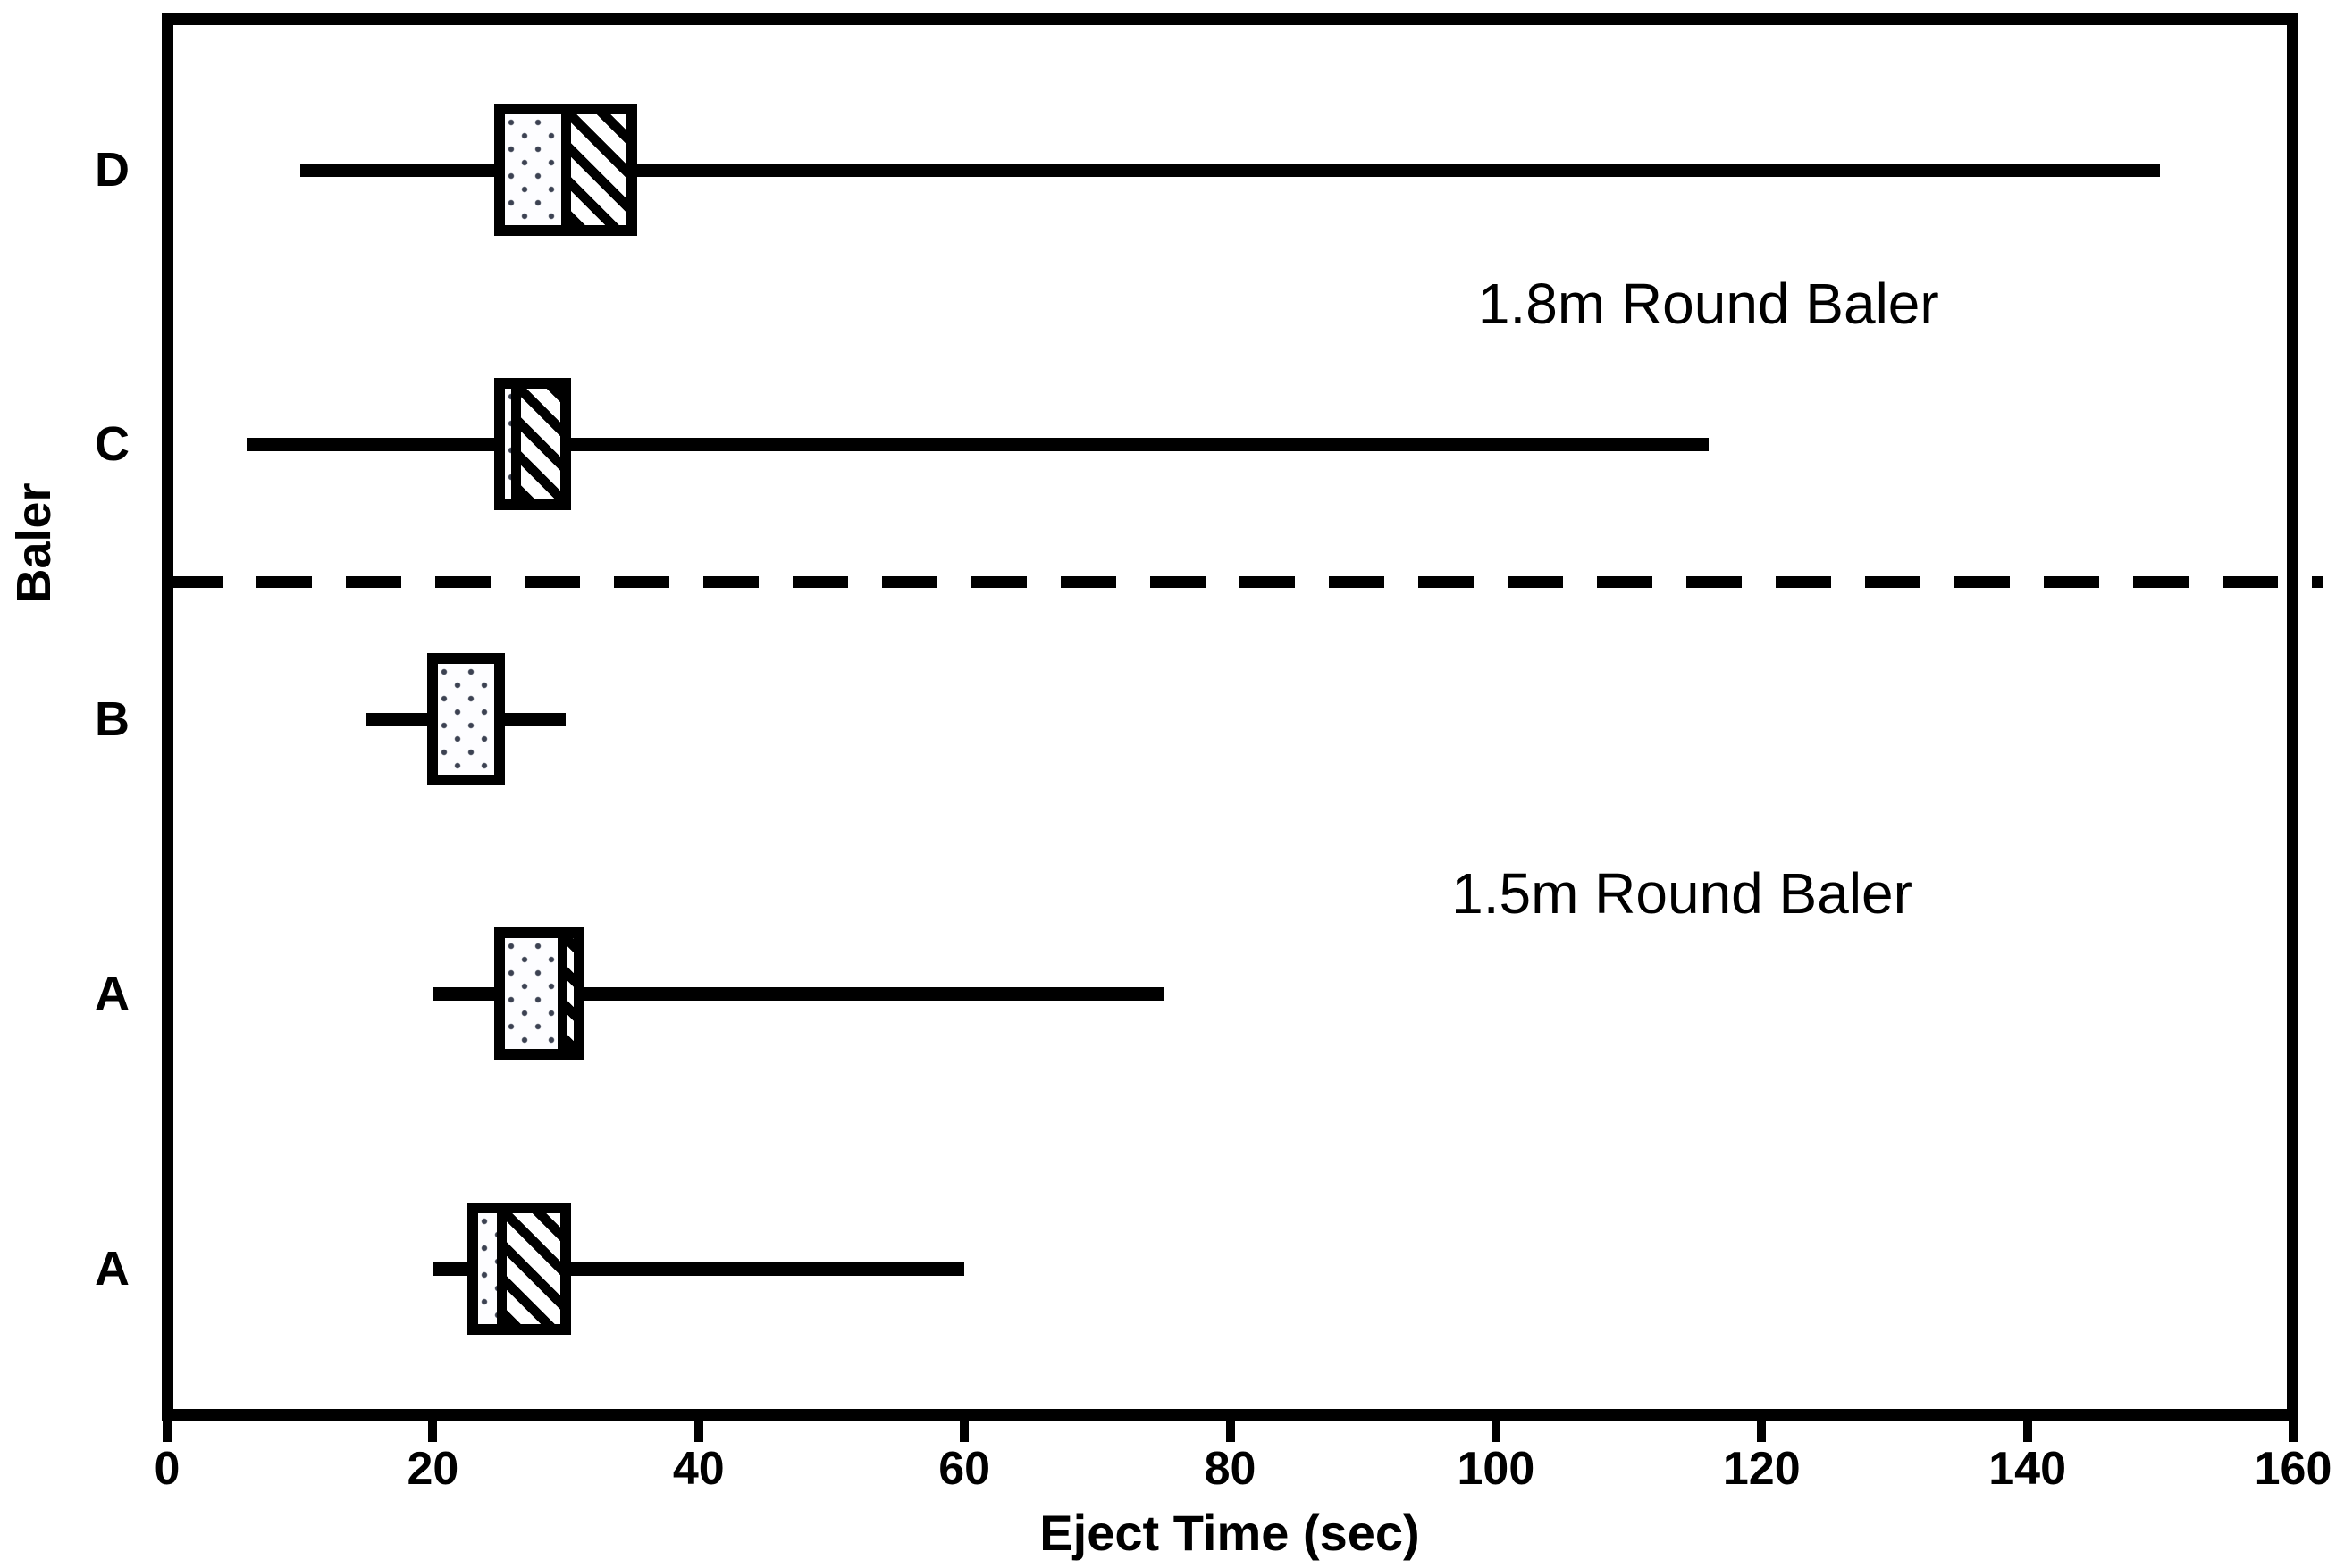  Describe the element at coordinates (964, 1469) in the screenshot. I see `x-tick-label-60: 60` at that location.